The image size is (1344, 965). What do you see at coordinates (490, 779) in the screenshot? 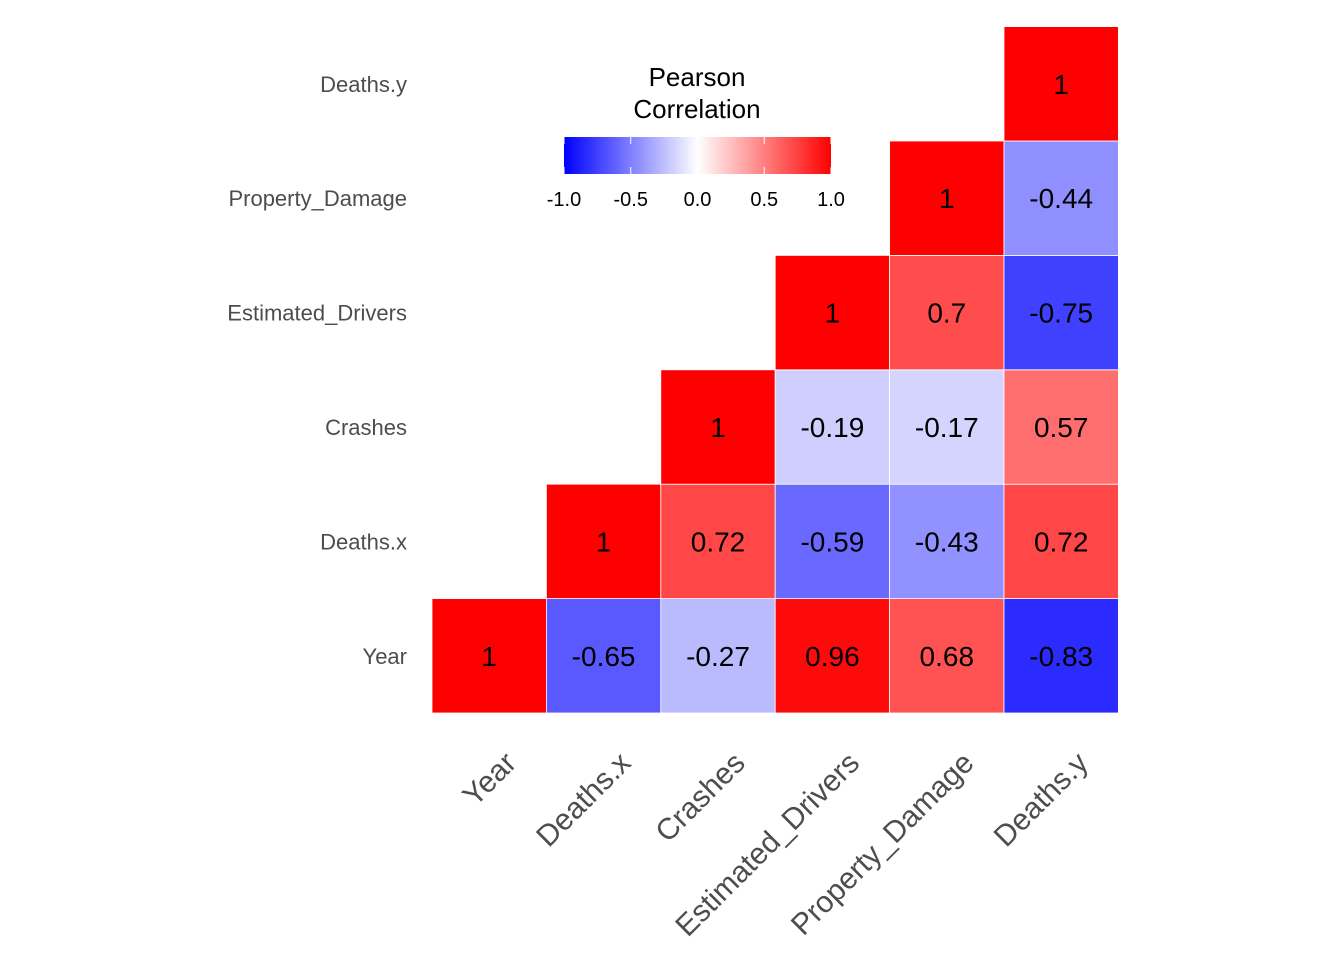
I see `x-tick-label: Year` at bounding box center [490, 779].